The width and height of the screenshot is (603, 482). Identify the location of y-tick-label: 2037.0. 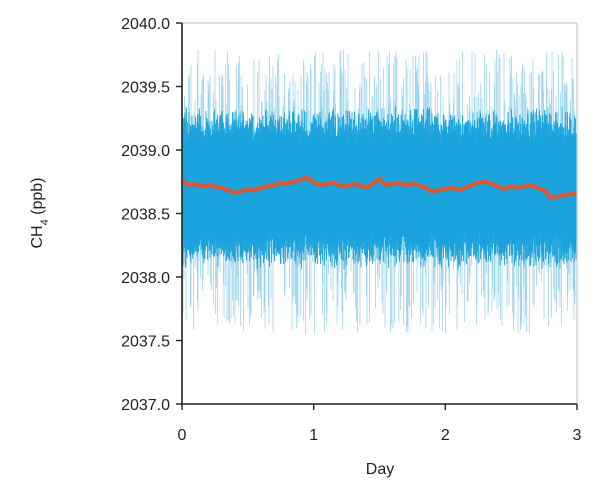
(145, 405).